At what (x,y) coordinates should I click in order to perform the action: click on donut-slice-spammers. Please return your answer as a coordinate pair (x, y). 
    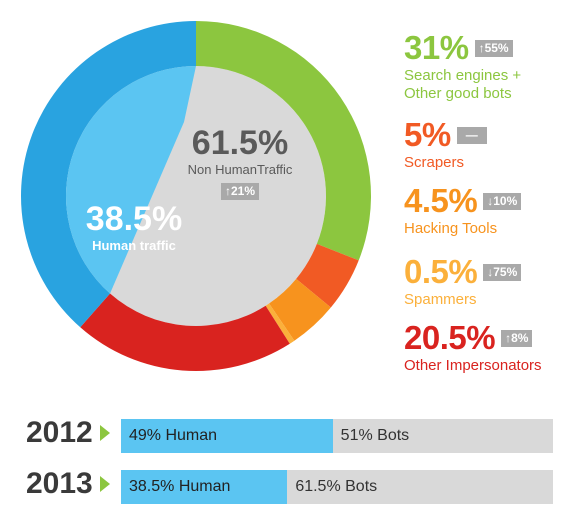
    Looking at the image, I should click on (280, 323).